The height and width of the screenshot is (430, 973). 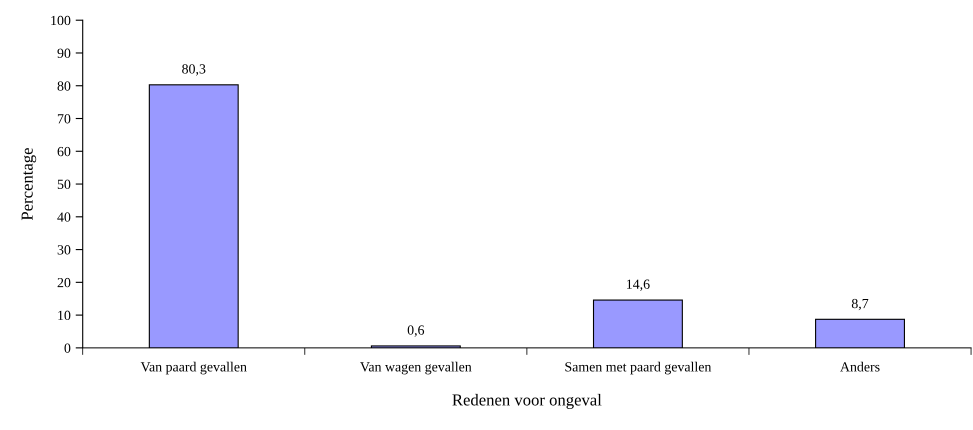 What do you see at coordinates (416, 368) in the screenshot?
I see `x-tick-label: Van wagen gevallen` at bounding box center [416, 368].